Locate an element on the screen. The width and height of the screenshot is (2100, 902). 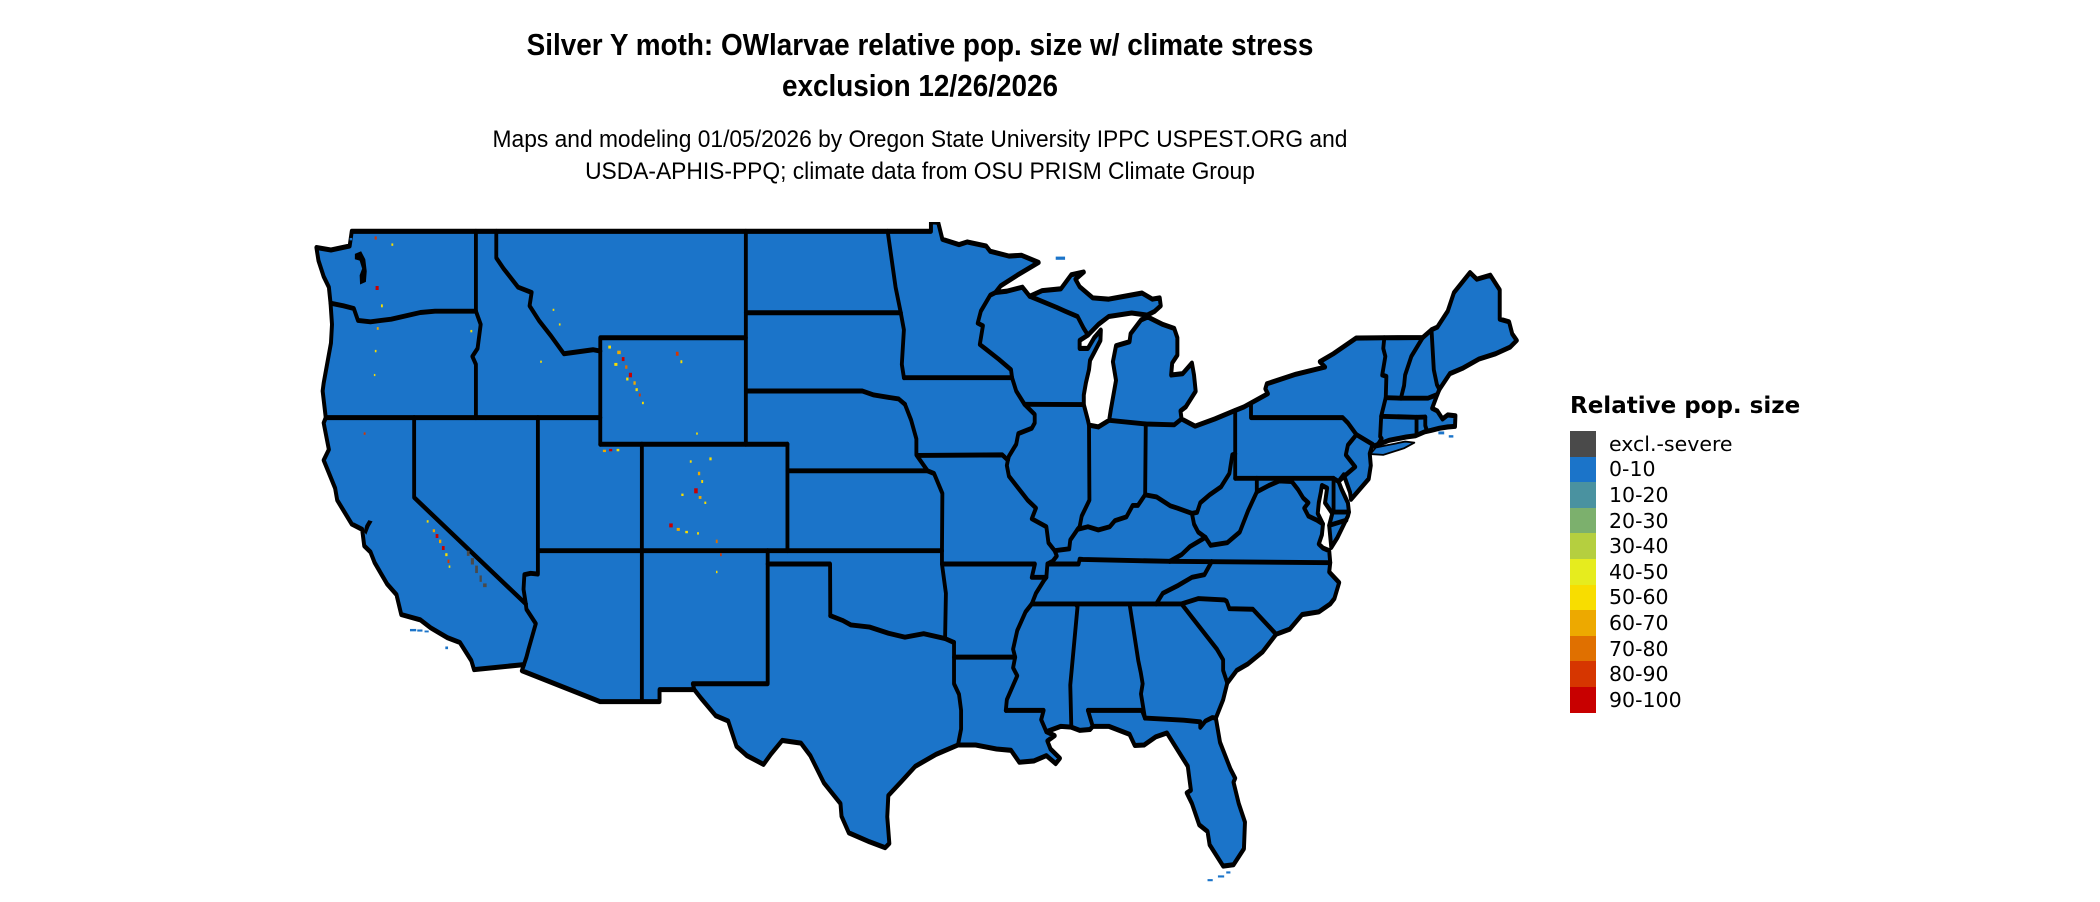
legend-label: 30-40 is located at coordinates (1639, 546).